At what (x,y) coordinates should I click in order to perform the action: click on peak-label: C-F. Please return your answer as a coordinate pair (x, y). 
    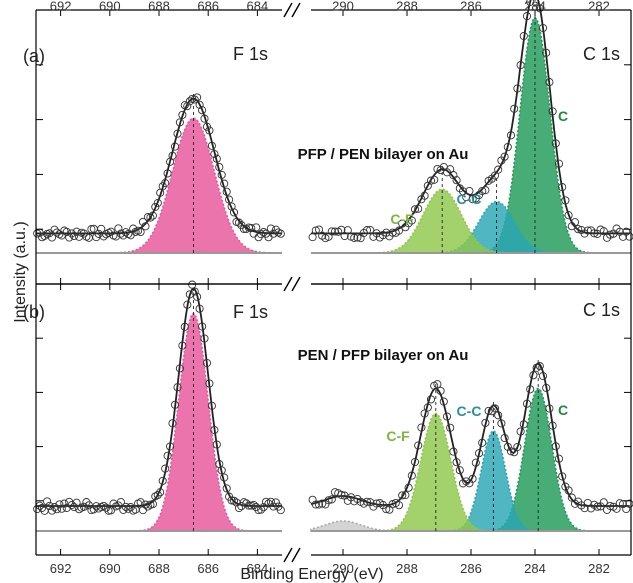
    Looking at the image, I should click on (398, 436).